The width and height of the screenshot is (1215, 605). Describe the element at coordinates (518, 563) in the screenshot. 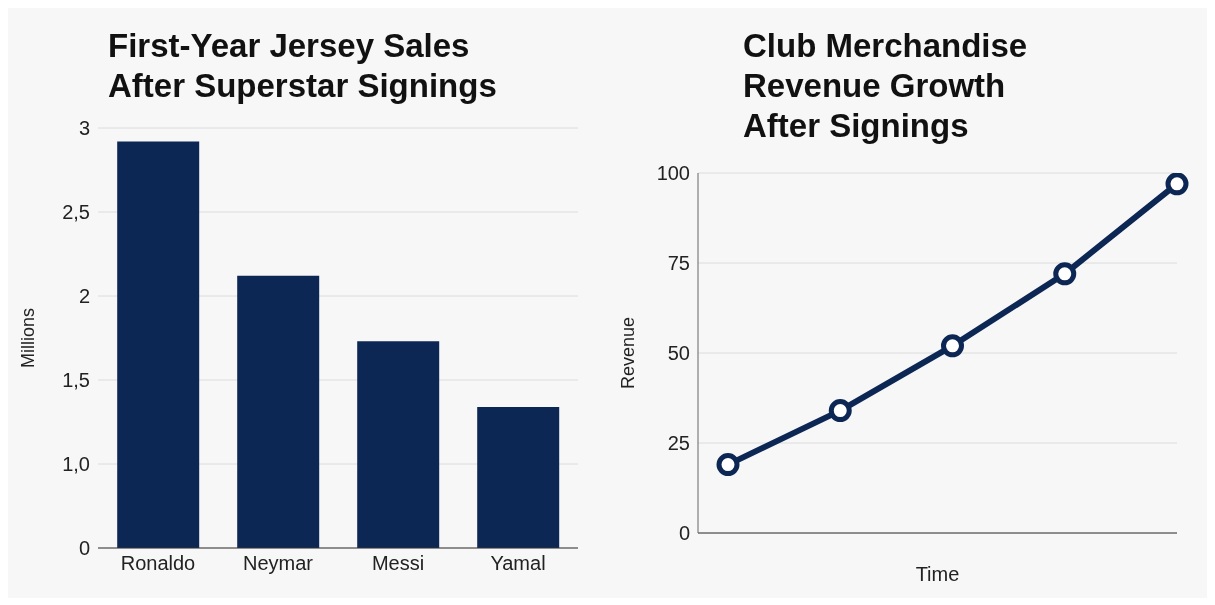

I see `x-tick-label: Yamal` at that location.